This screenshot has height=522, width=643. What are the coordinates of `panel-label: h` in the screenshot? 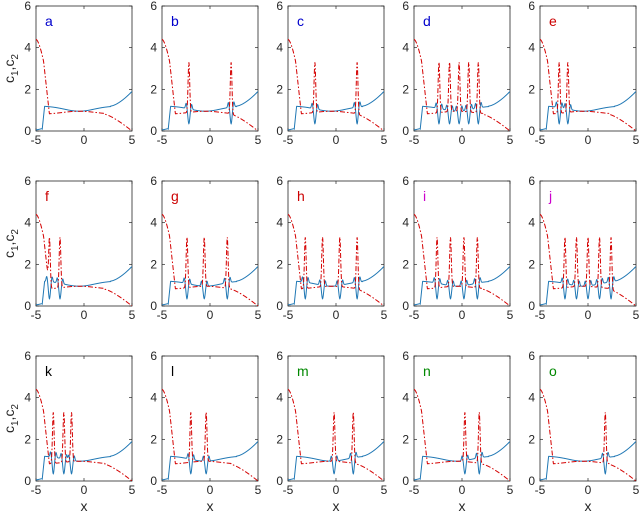 It's located at (301, 196).